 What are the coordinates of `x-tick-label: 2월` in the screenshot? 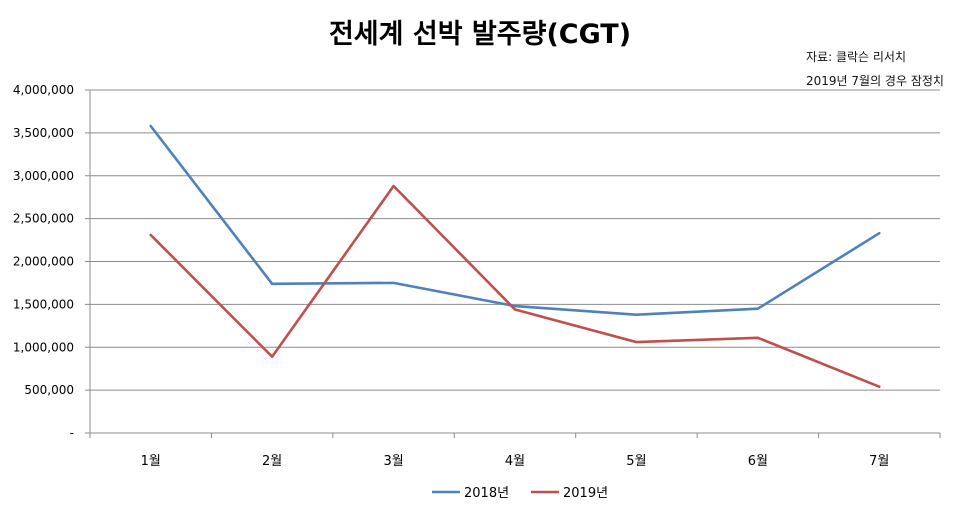 It's located at (272, 461).